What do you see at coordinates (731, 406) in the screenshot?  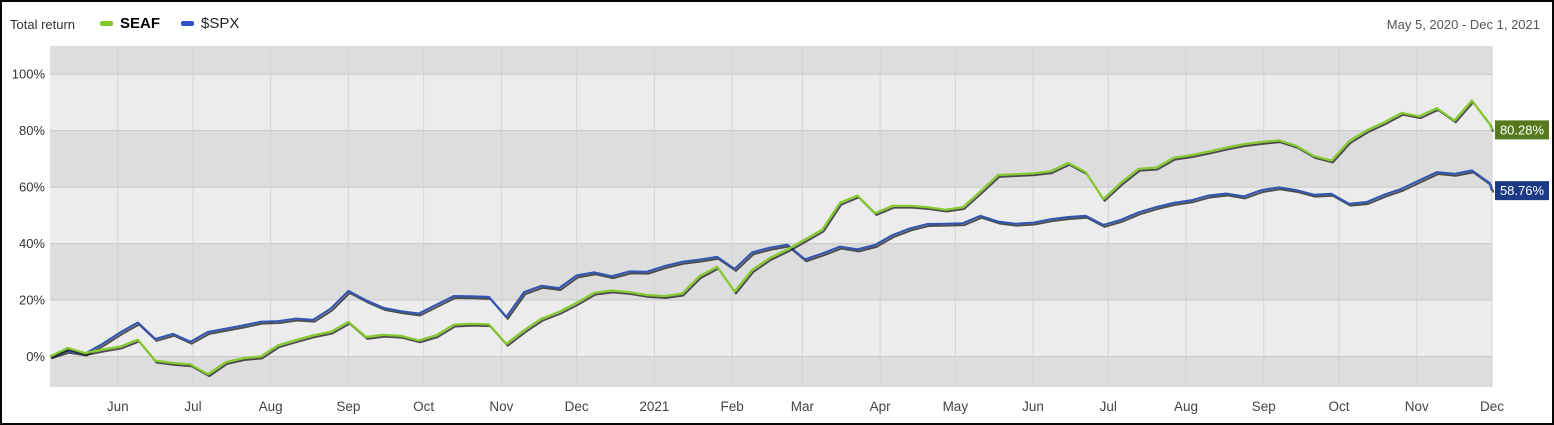 I see `svg-text: Feb` at bounding box center [731, 406].